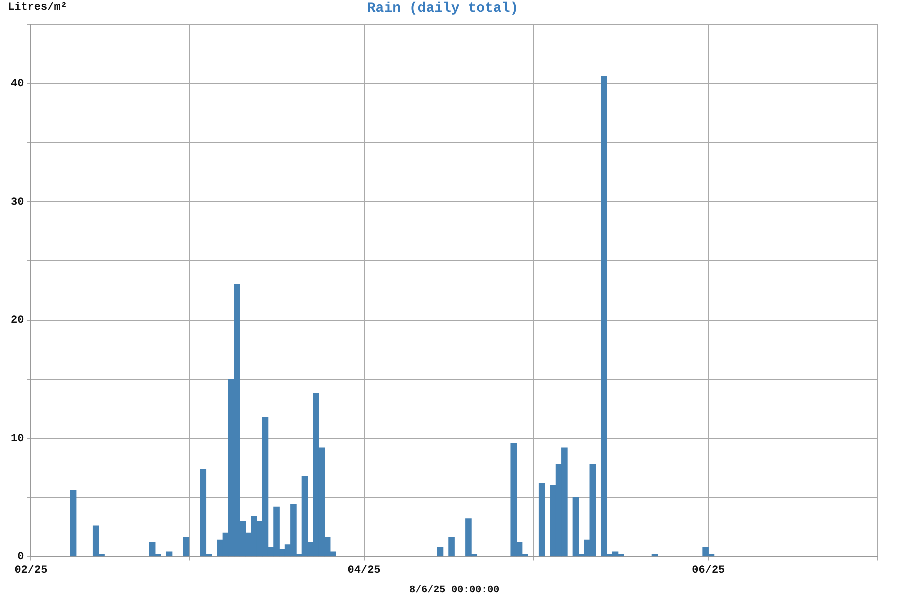  I want to click on x-tick-label: 06/25, so click(709, 571).